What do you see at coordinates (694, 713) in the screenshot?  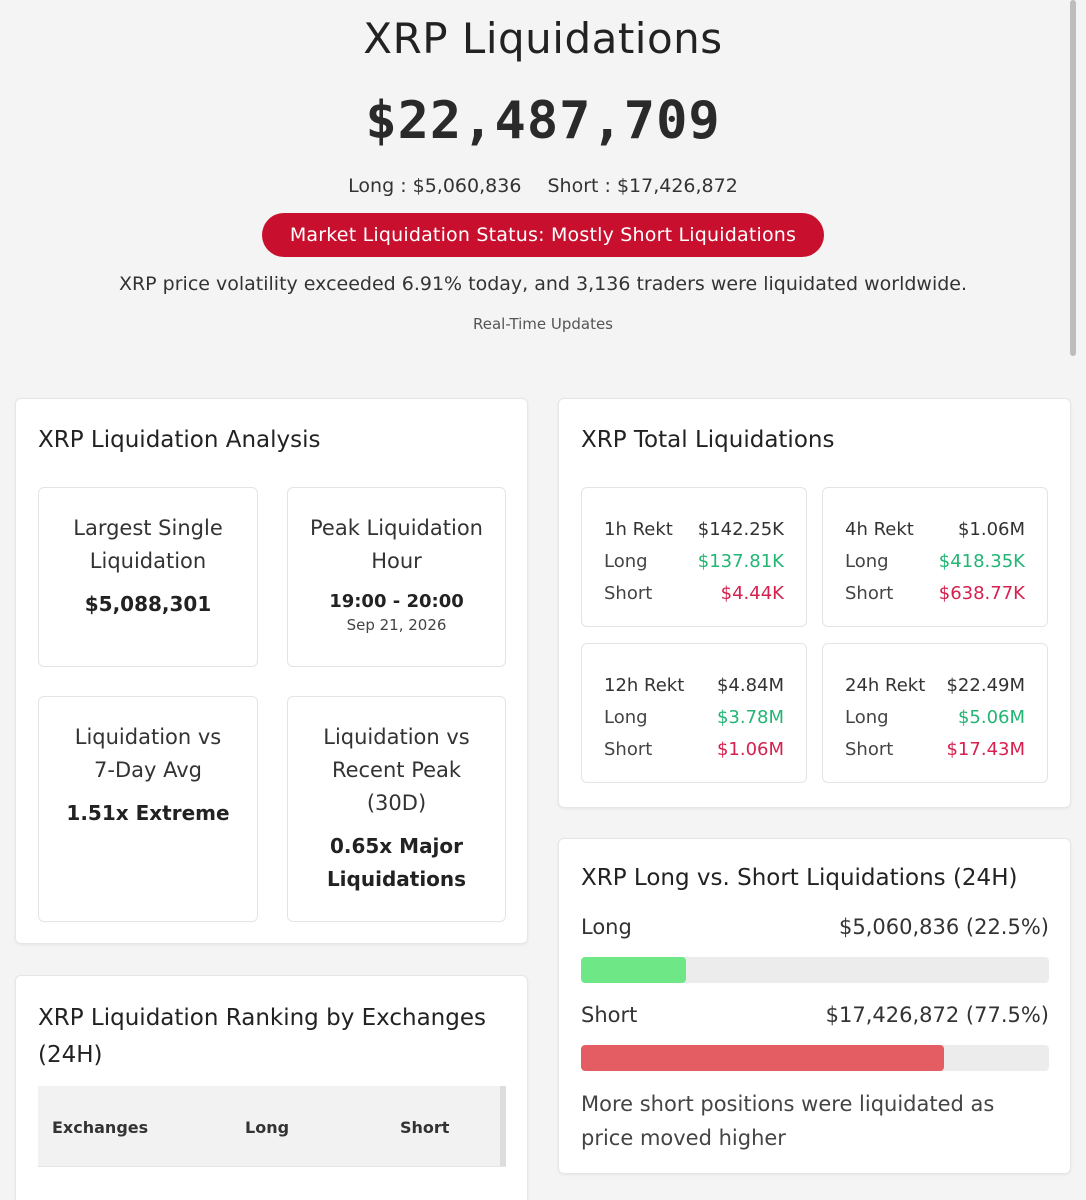 I see `rekt-box-12h: 12h Rekt $4.84M Long $3.78M Short $1.06M` at bounding box center [694, 713].